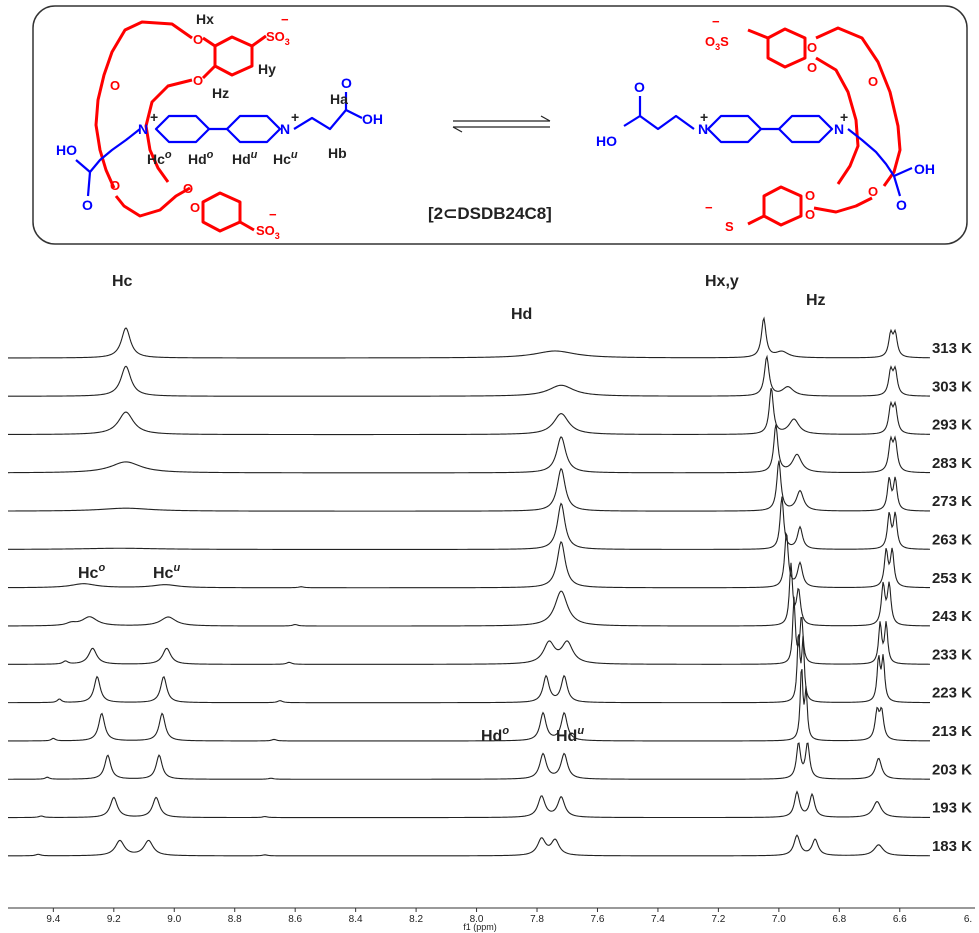 This screenshot has width=979, height=933. What do you see at coordinates (810, 195) in the screenshot?
I see `crown-r-o-4: O` at bounding box center [810, 195].